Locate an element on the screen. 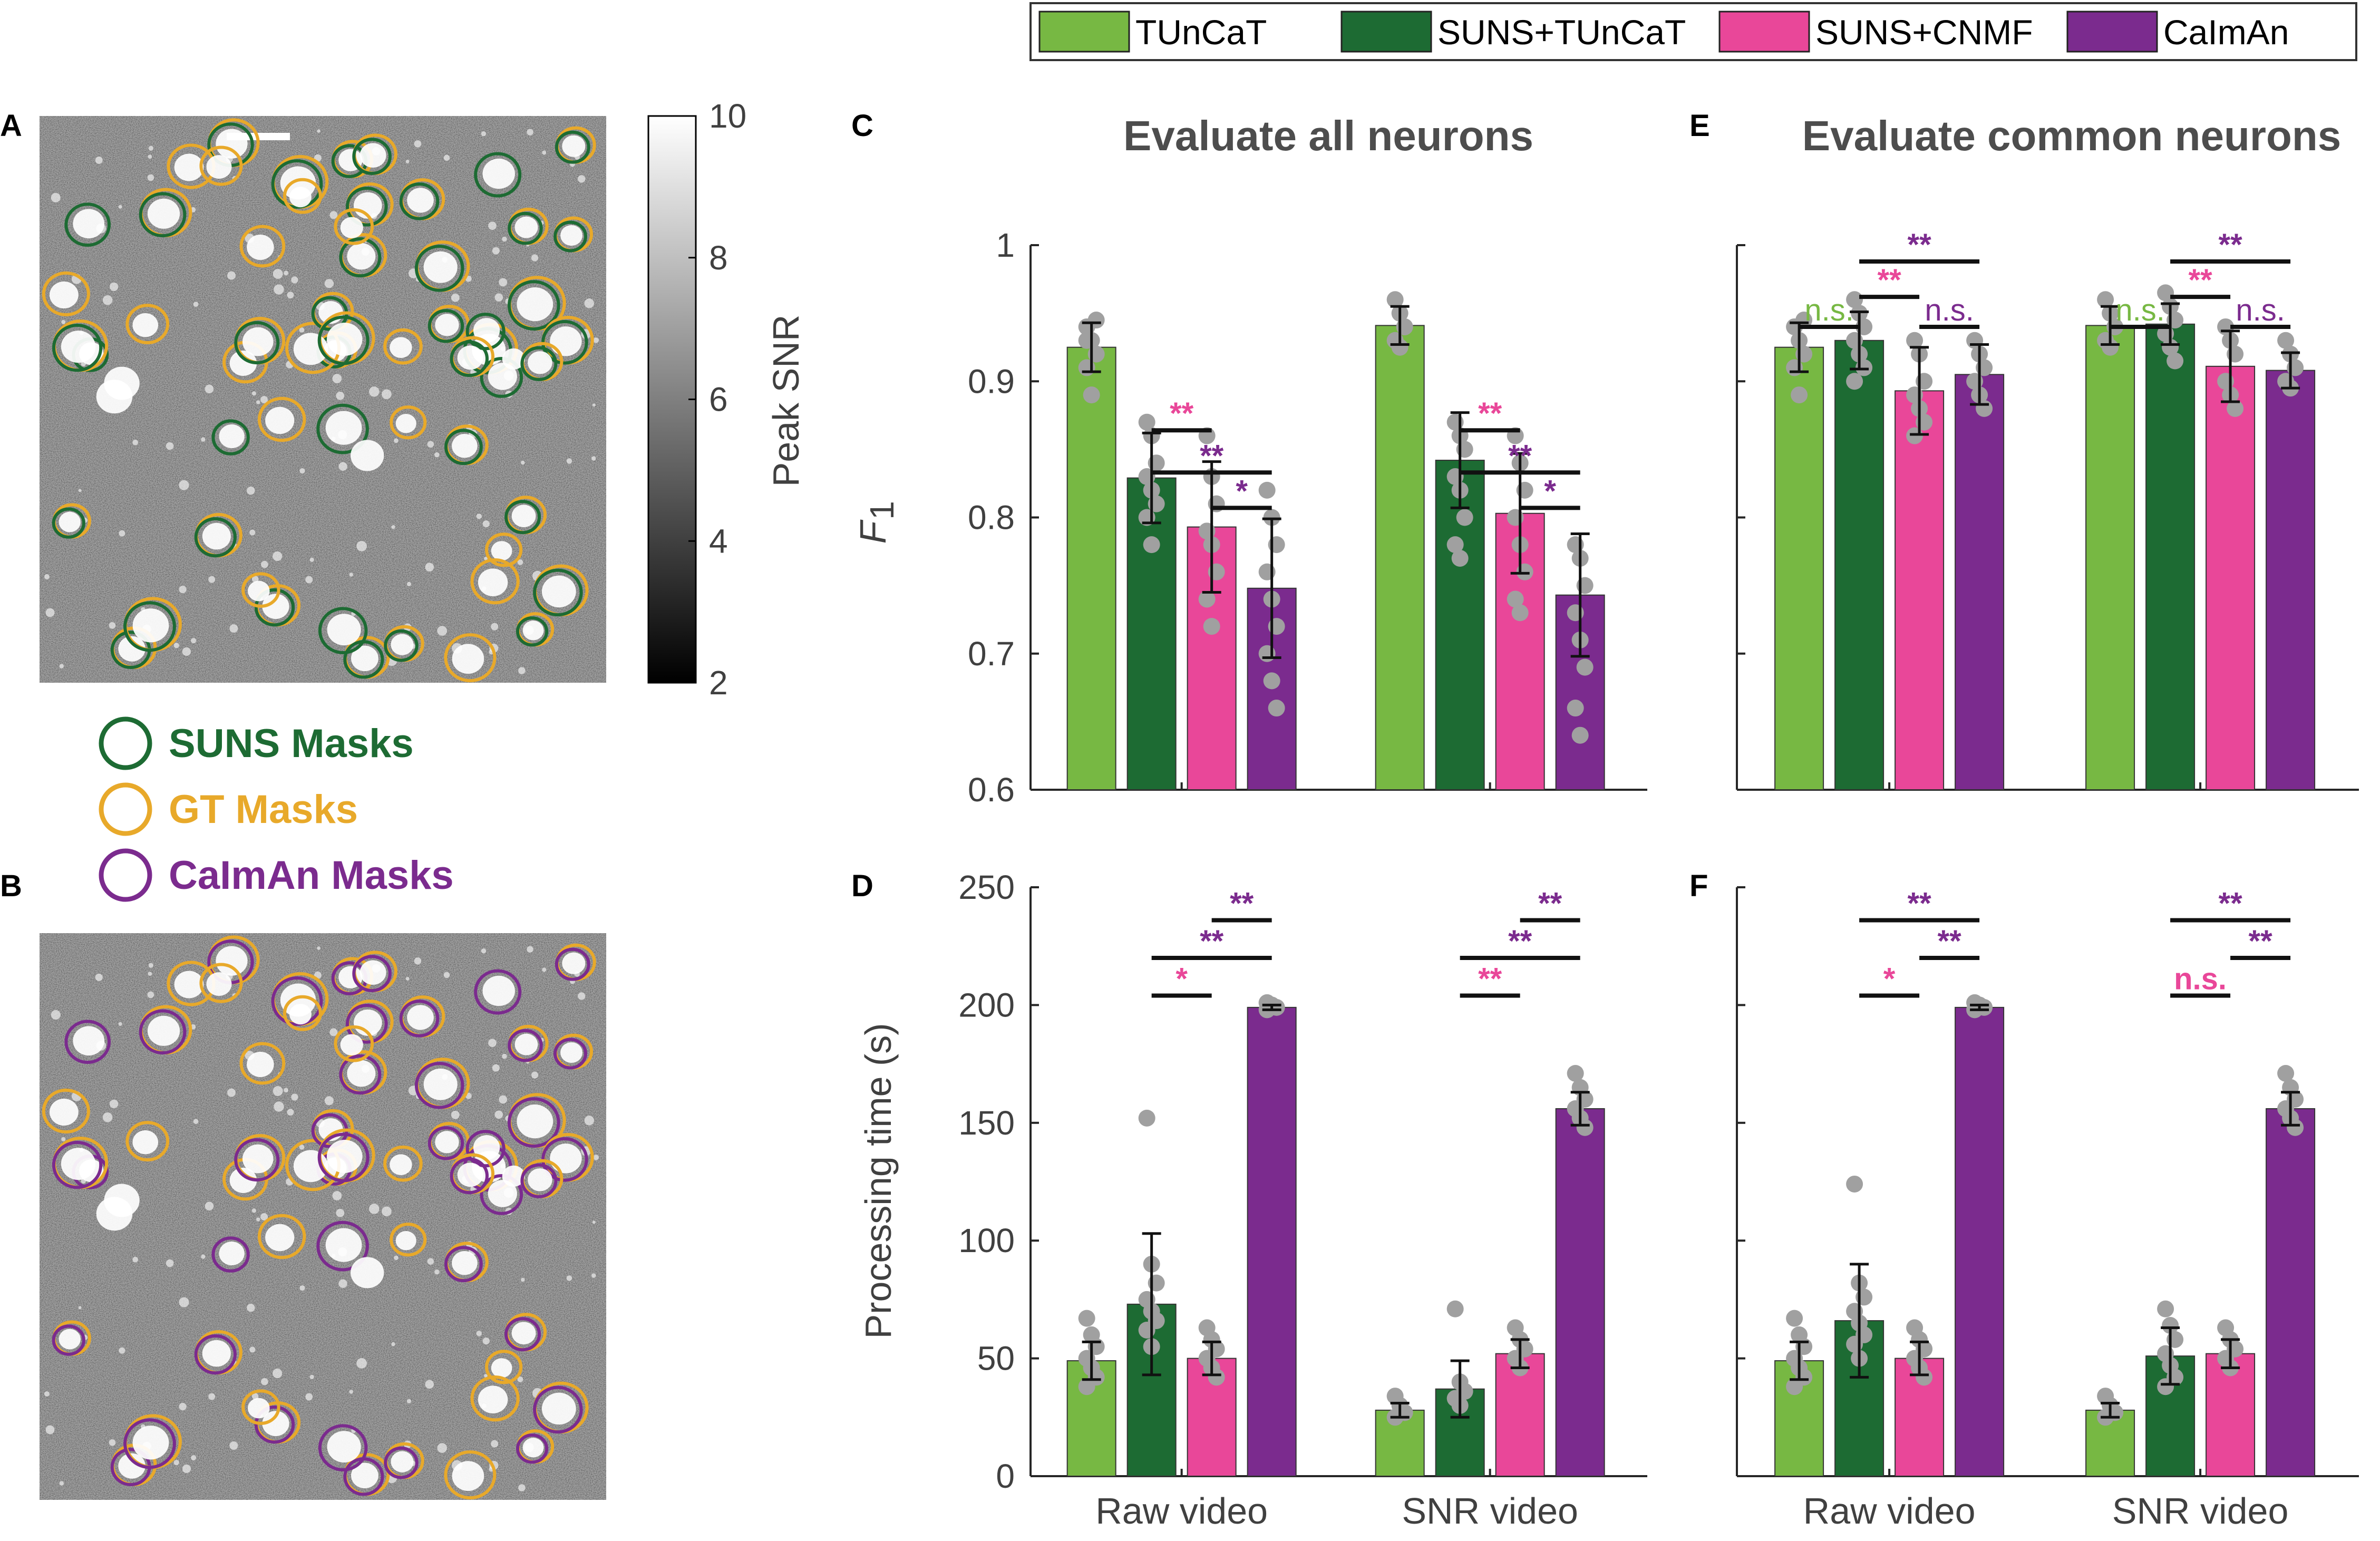 The width and height of the screenshot is (2380, 1541). neuron-image-a is located at coordinates (323, 399).